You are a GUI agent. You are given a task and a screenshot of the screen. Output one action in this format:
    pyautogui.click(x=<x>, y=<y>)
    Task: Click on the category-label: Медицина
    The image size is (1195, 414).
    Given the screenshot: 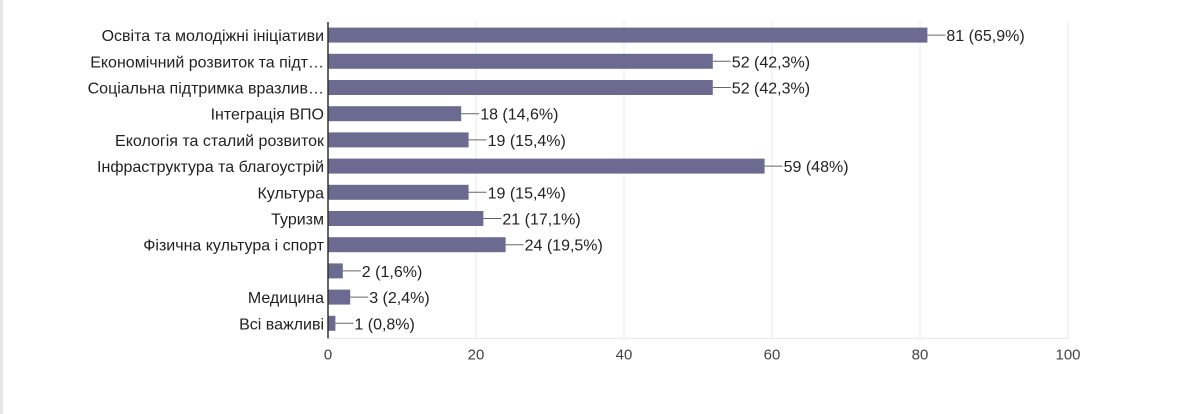 What is the action you would take?
    pyautogui.click(x=286, y=298)
    